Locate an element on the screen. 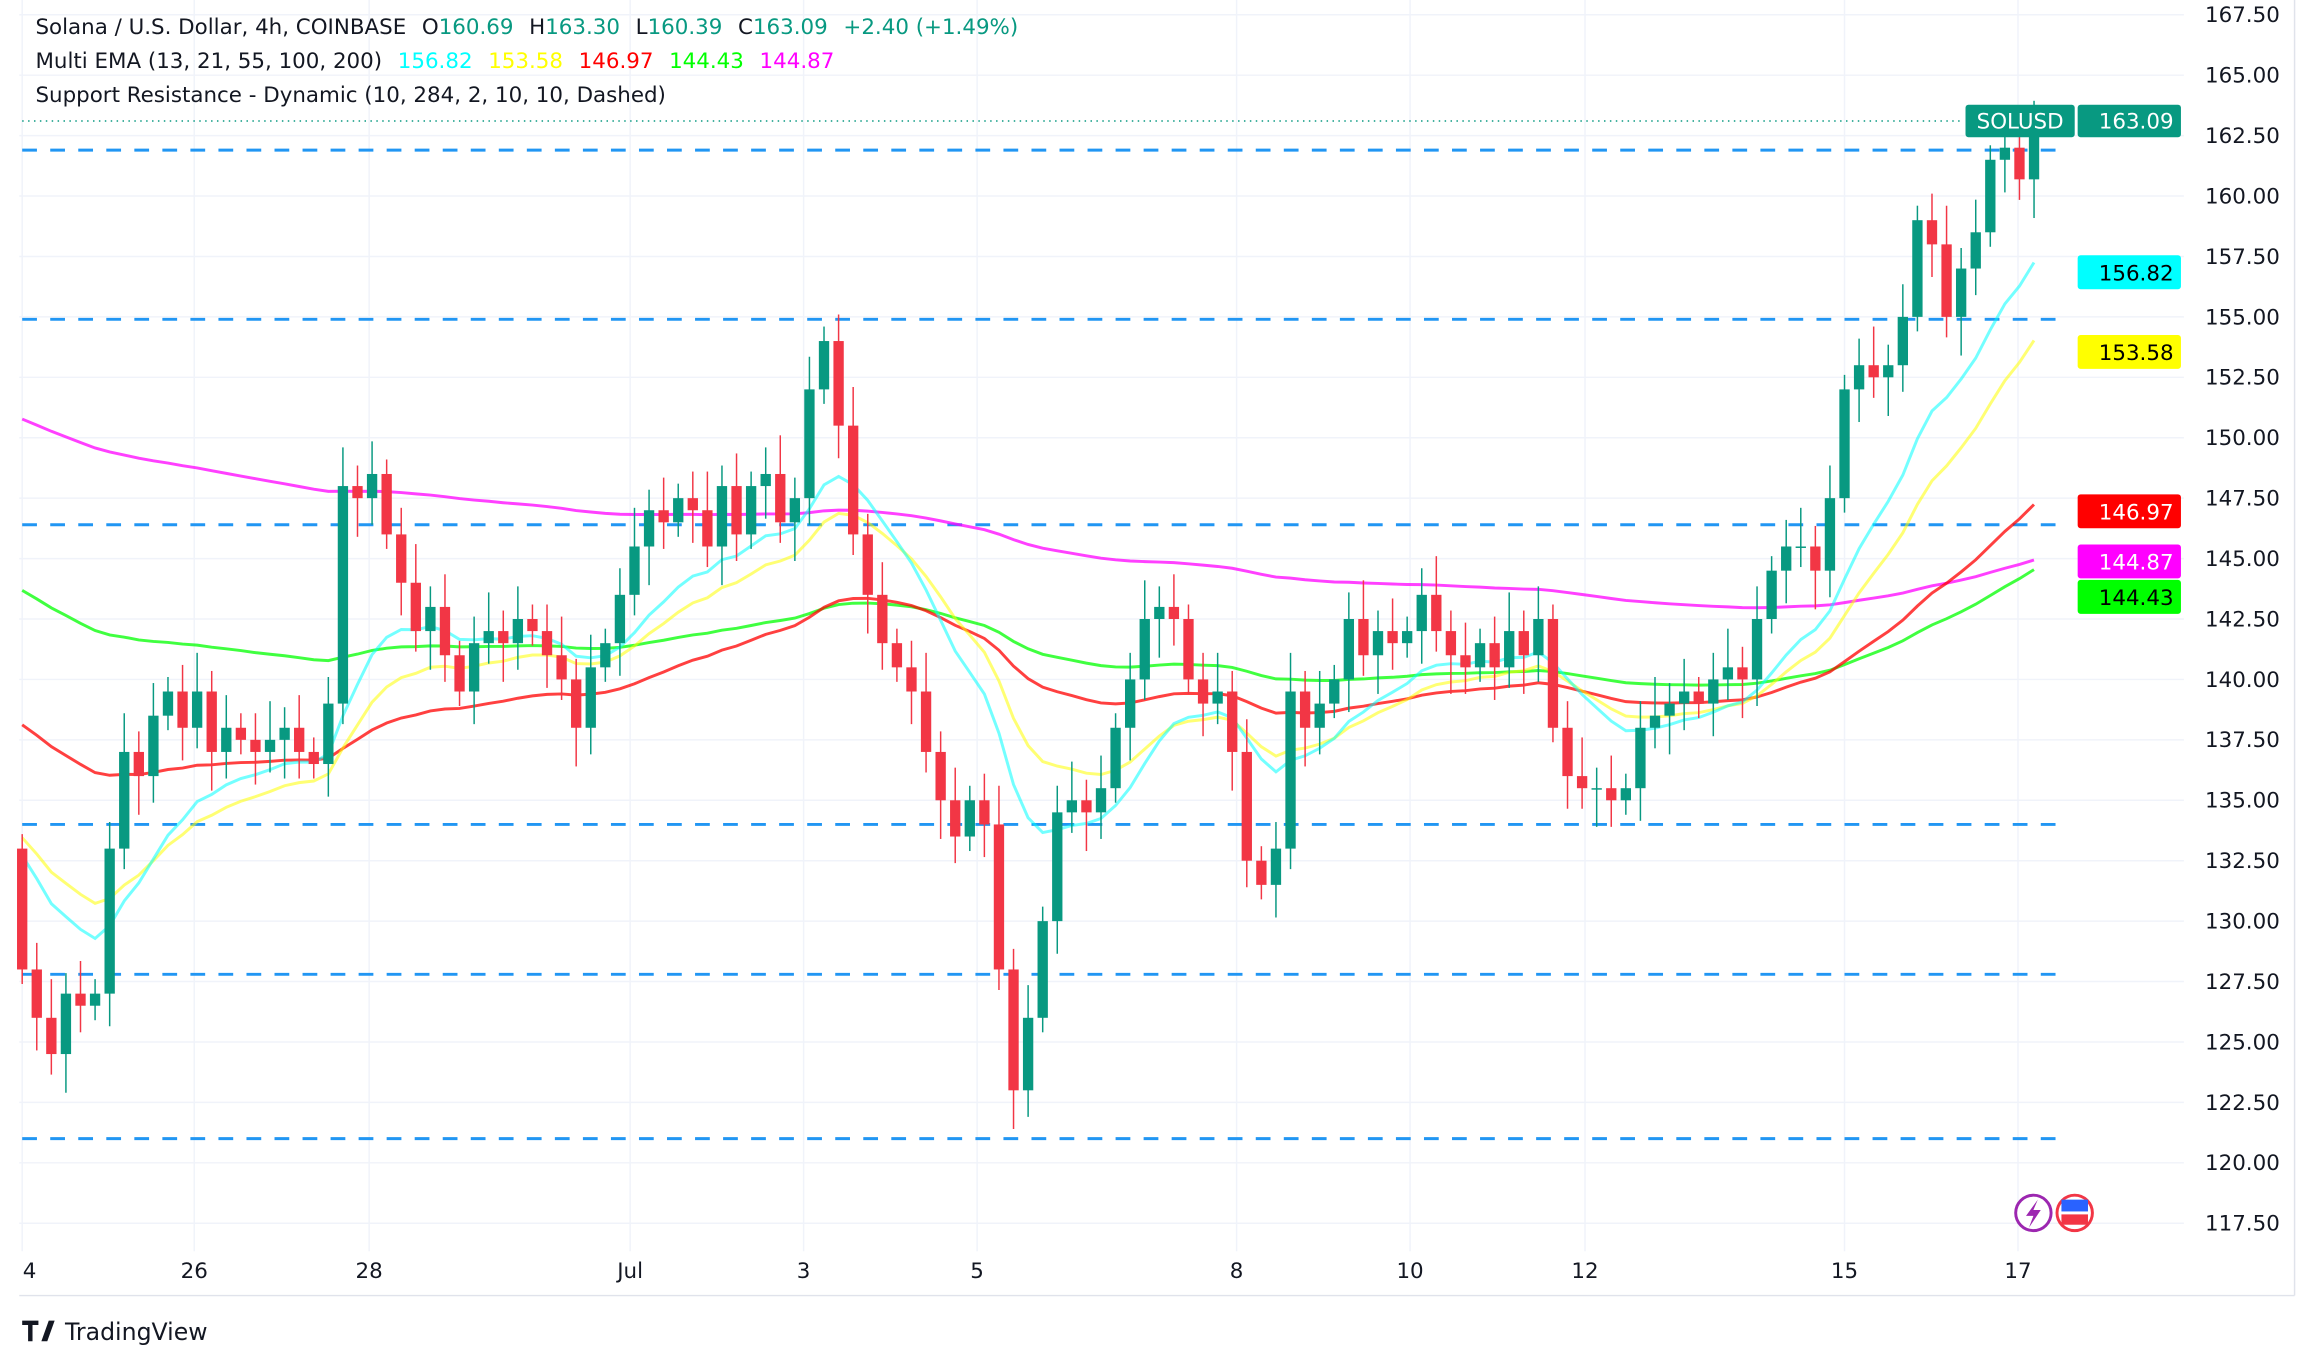 The width and height of the screenshot is (2302, 1359). lightning-event-icon is located at coordinates (2033, 1213).